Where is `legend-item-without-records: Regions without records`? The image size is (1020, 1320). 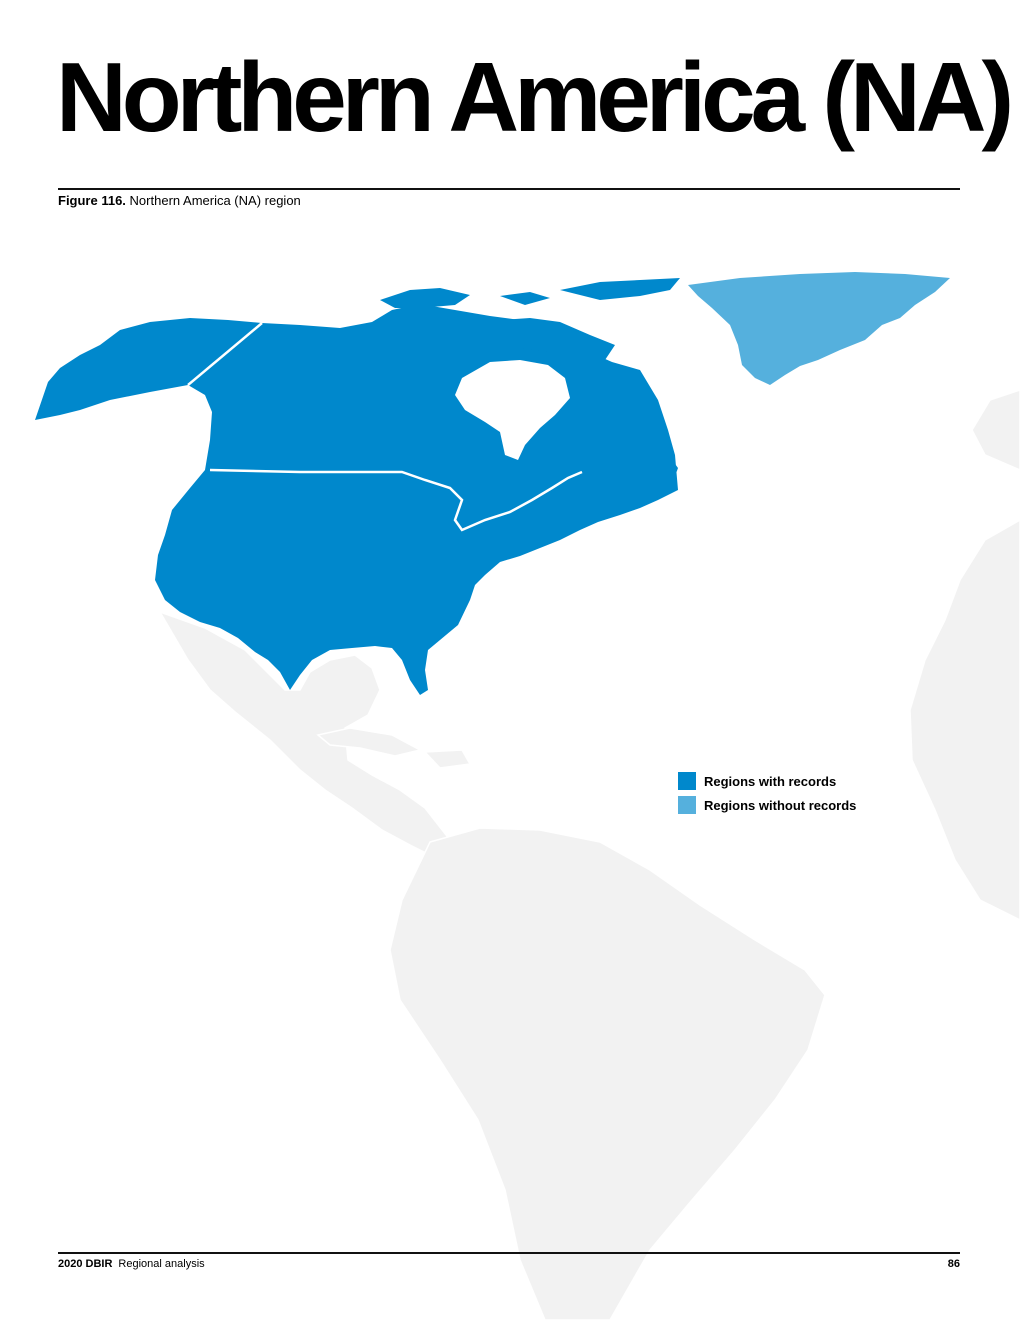 legend-item-without-records: Regions without records is located at coordinates (767, 805).